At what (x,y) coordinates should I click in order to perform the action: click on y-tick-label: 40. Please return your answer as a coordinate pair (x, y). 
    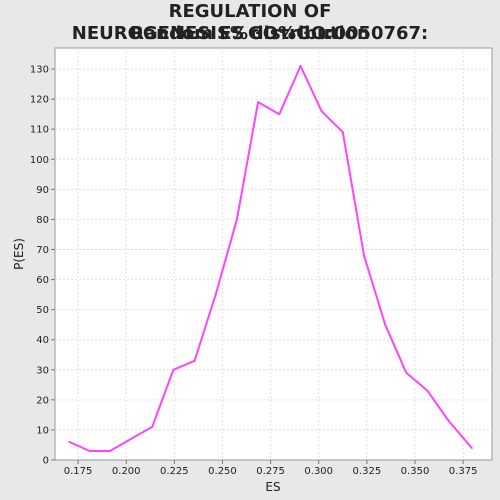
    Looking at the image, I should click on (42, 340).